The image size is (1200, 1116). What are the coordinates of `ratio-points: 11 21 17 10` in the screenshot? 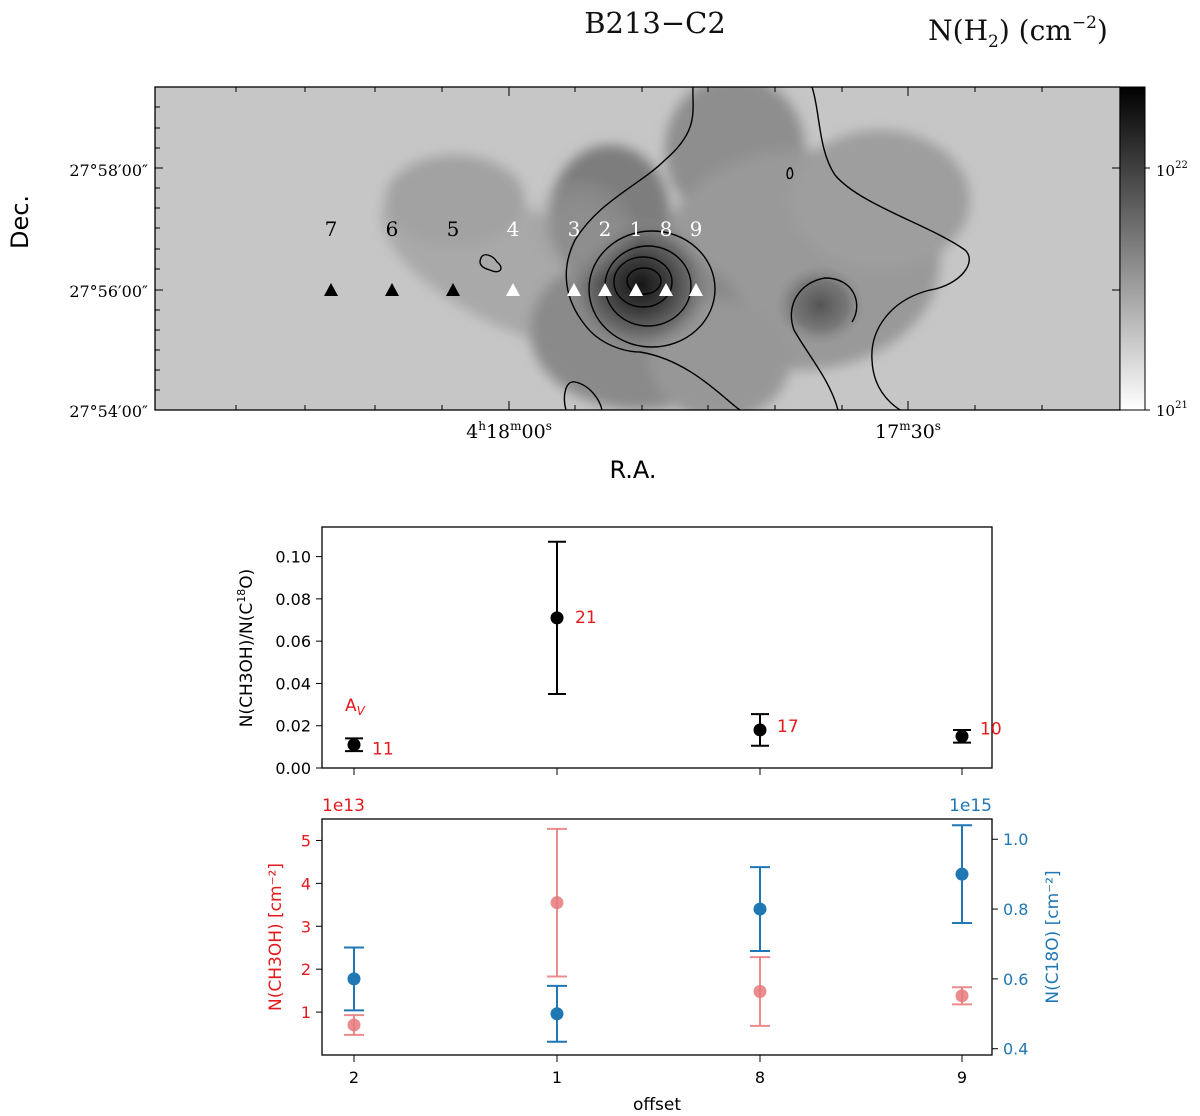 It's located at (673, 650).